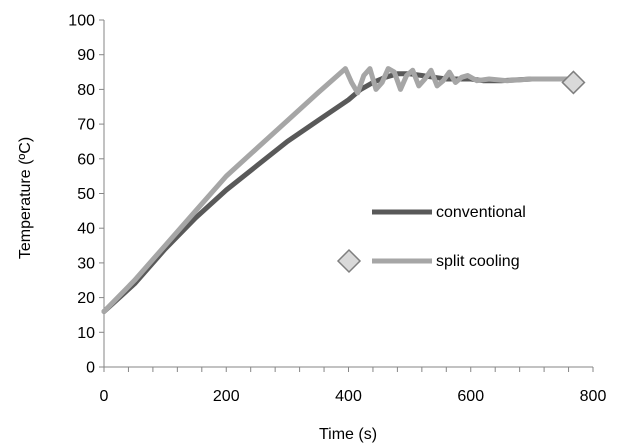 This screenshot has width=619, height=445. Describe the element at coordinates (226, 396) in the screenshot. I see `x-tick-label: 200` at that location.